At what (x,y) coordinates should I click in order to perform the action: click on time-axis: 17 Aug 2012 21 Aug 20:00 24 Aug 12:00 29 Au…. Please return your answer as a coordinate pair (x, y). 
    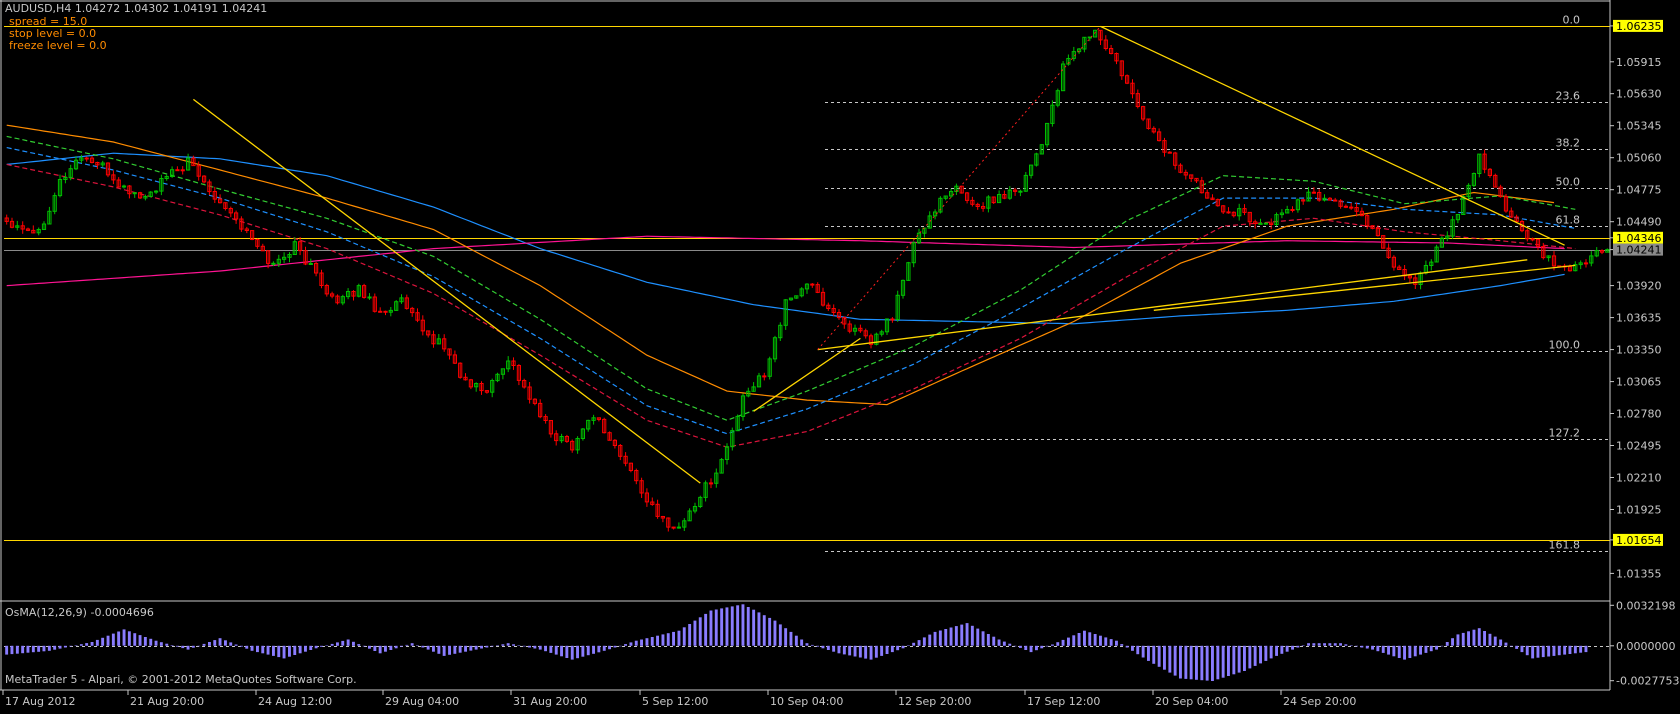
    Looking at the image, I should click on (679, 699).